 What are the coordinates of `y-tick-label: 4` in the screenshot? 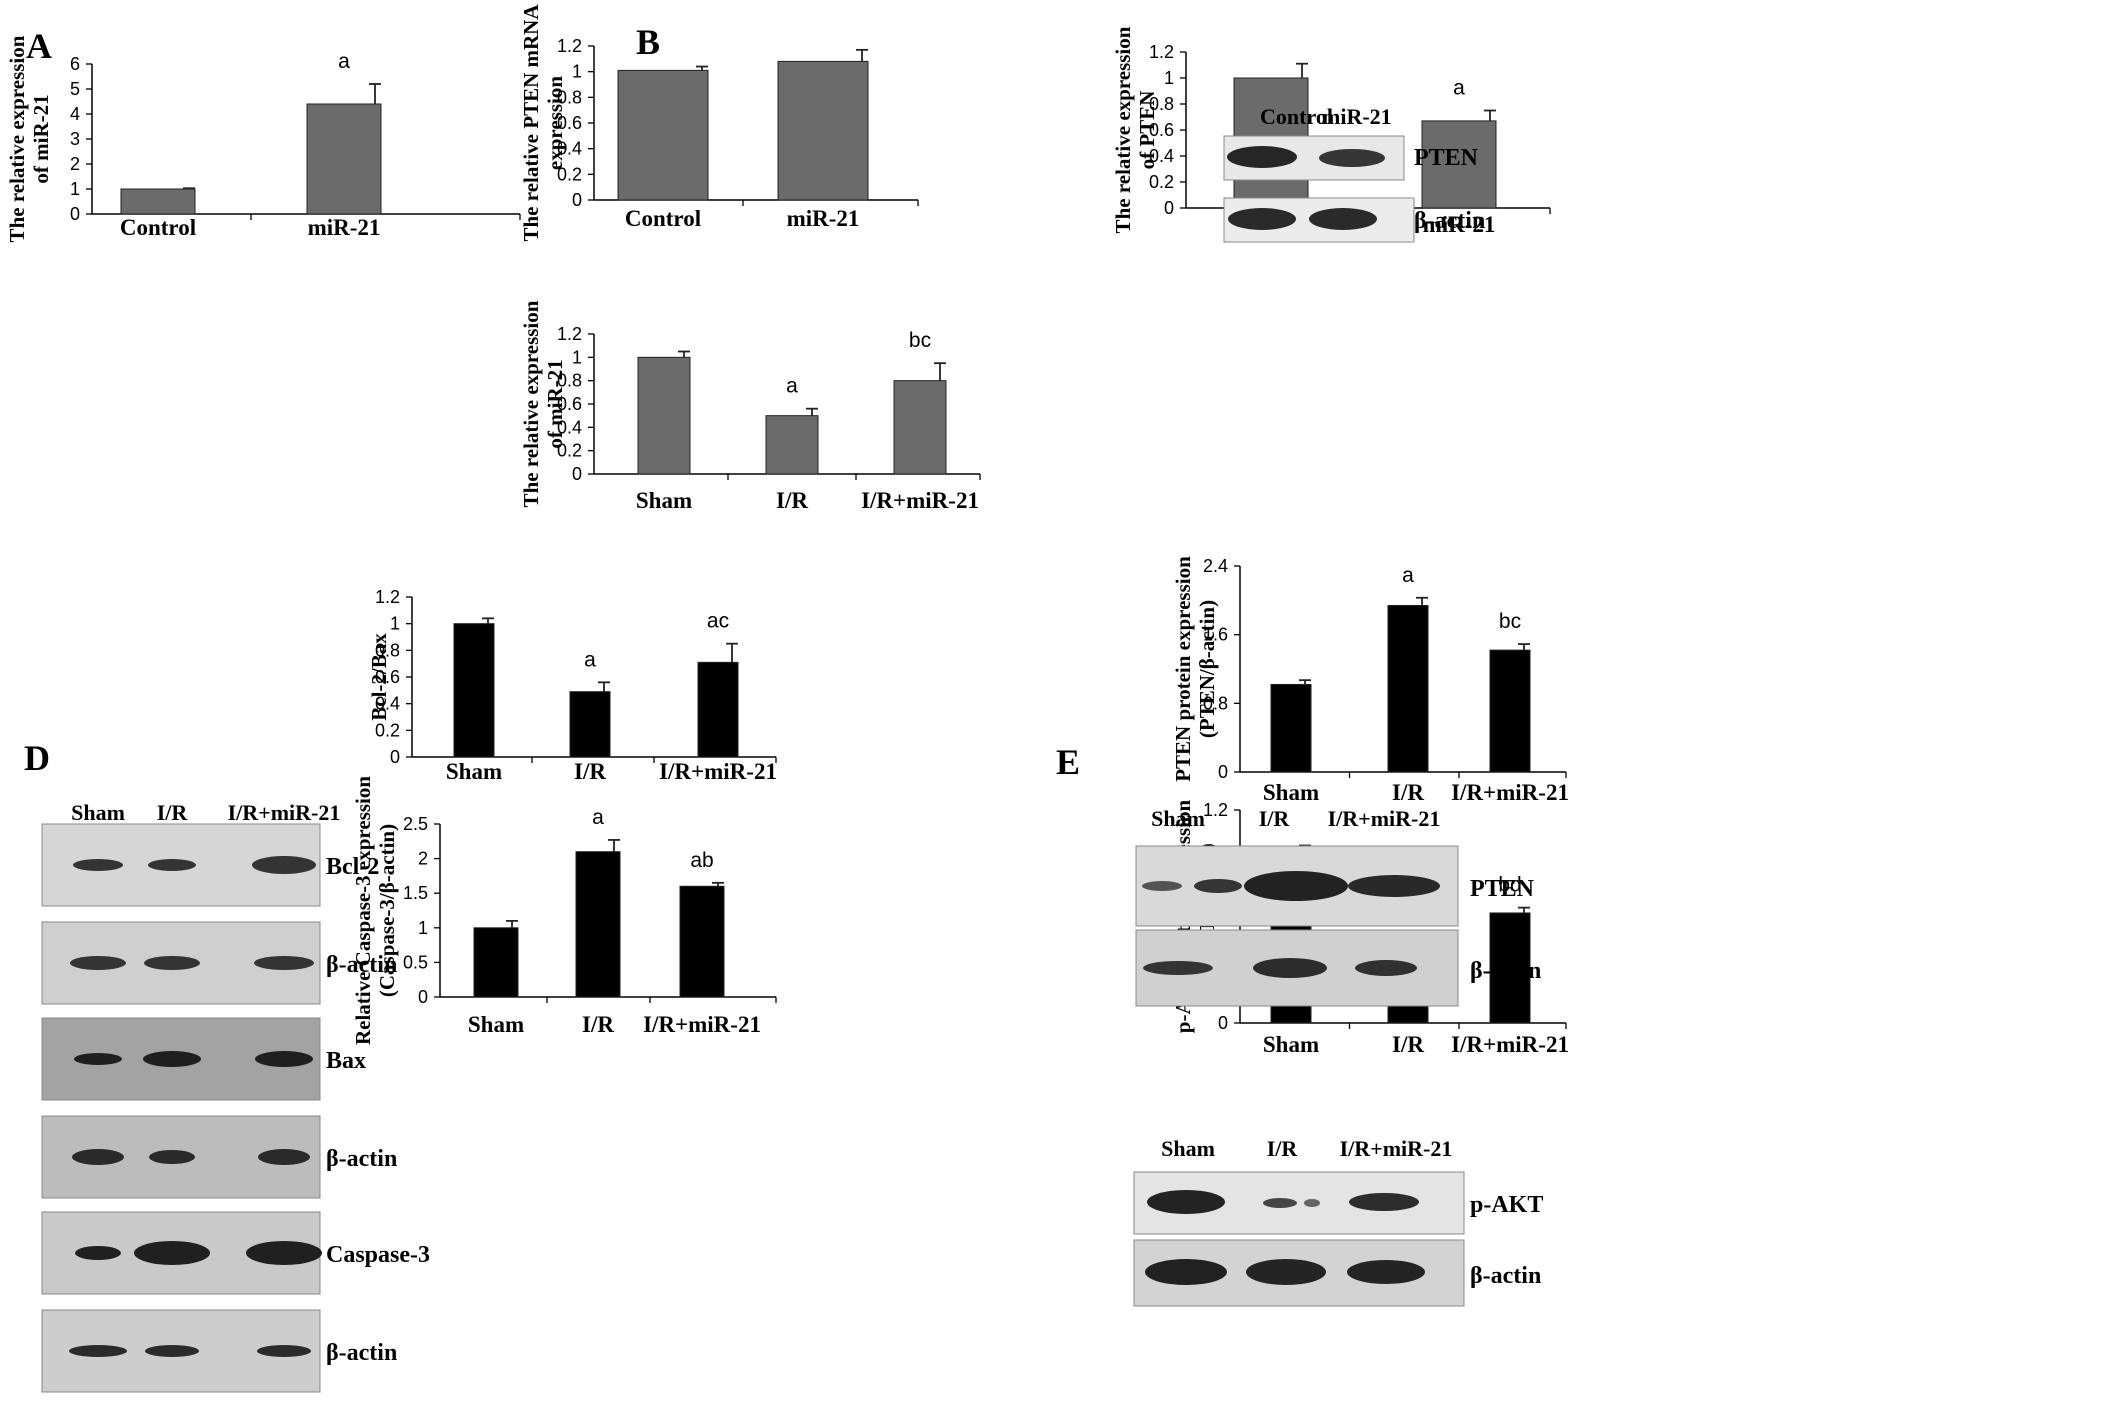 It's located at (75, 114).